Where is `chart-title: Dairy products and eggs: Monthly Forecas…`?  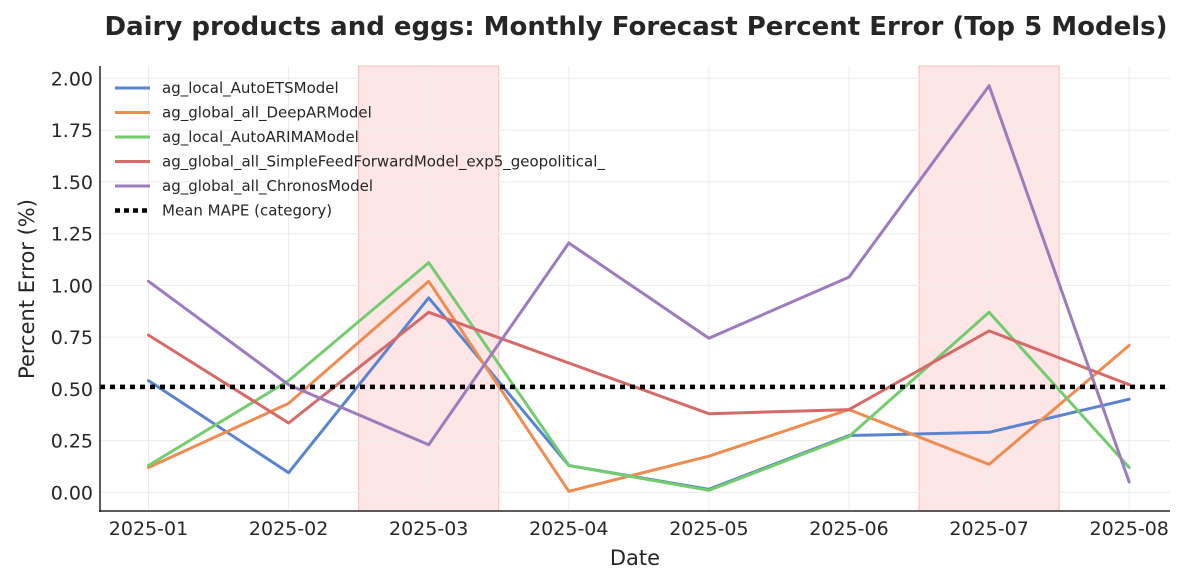 chart-title: Dairy products and eggs: Monthly Forecas… is located at coordinates (636, 27).